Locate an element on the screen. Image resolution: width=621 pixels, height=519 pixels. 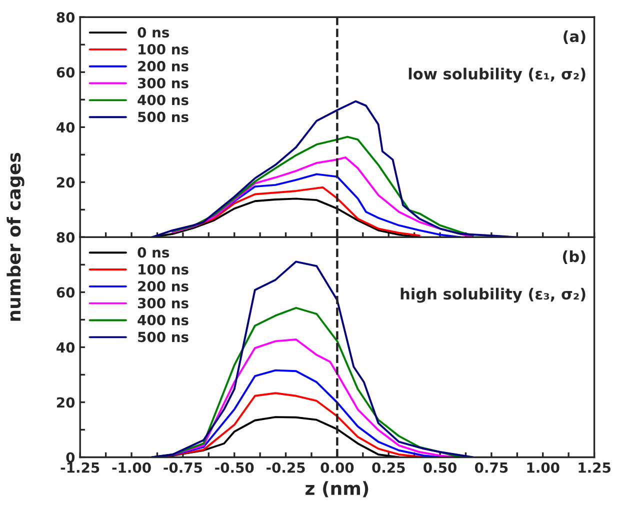
x-tick-label: 0.25 is located at coordinates (388, 467).